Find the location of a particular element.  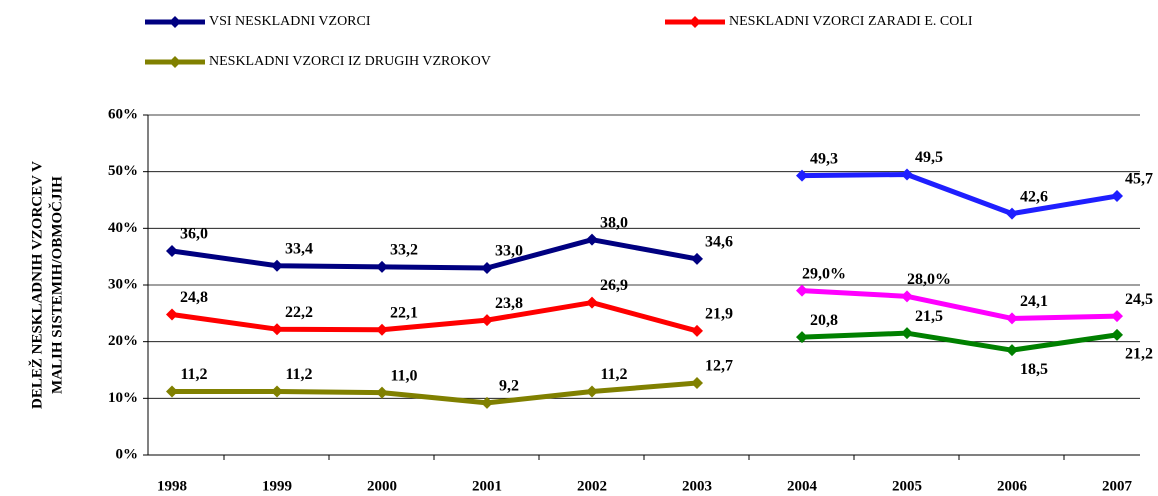

data-label: 45,7 is located at coordinates (1139, 179).